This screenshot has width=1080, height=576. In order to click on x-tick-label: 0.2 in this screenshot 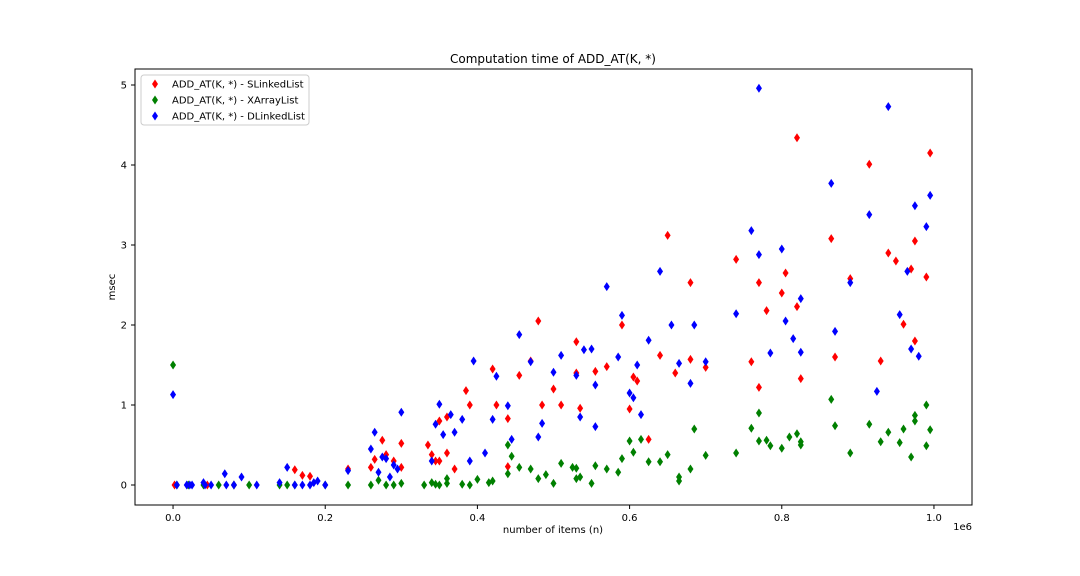, I will do `click(325, 518)`.